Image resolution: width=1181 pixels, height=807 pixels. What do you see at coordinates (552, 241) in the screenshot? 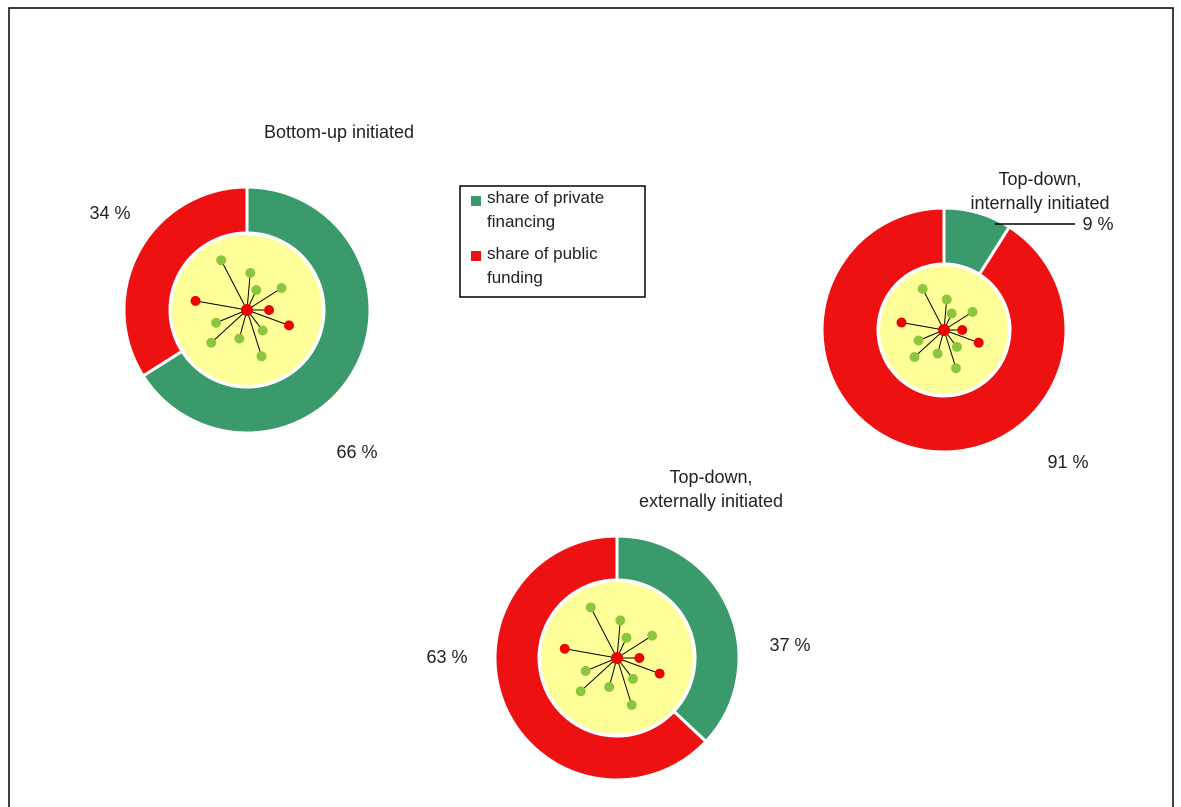
I see `legend-box` at bounding box center [552, 241].